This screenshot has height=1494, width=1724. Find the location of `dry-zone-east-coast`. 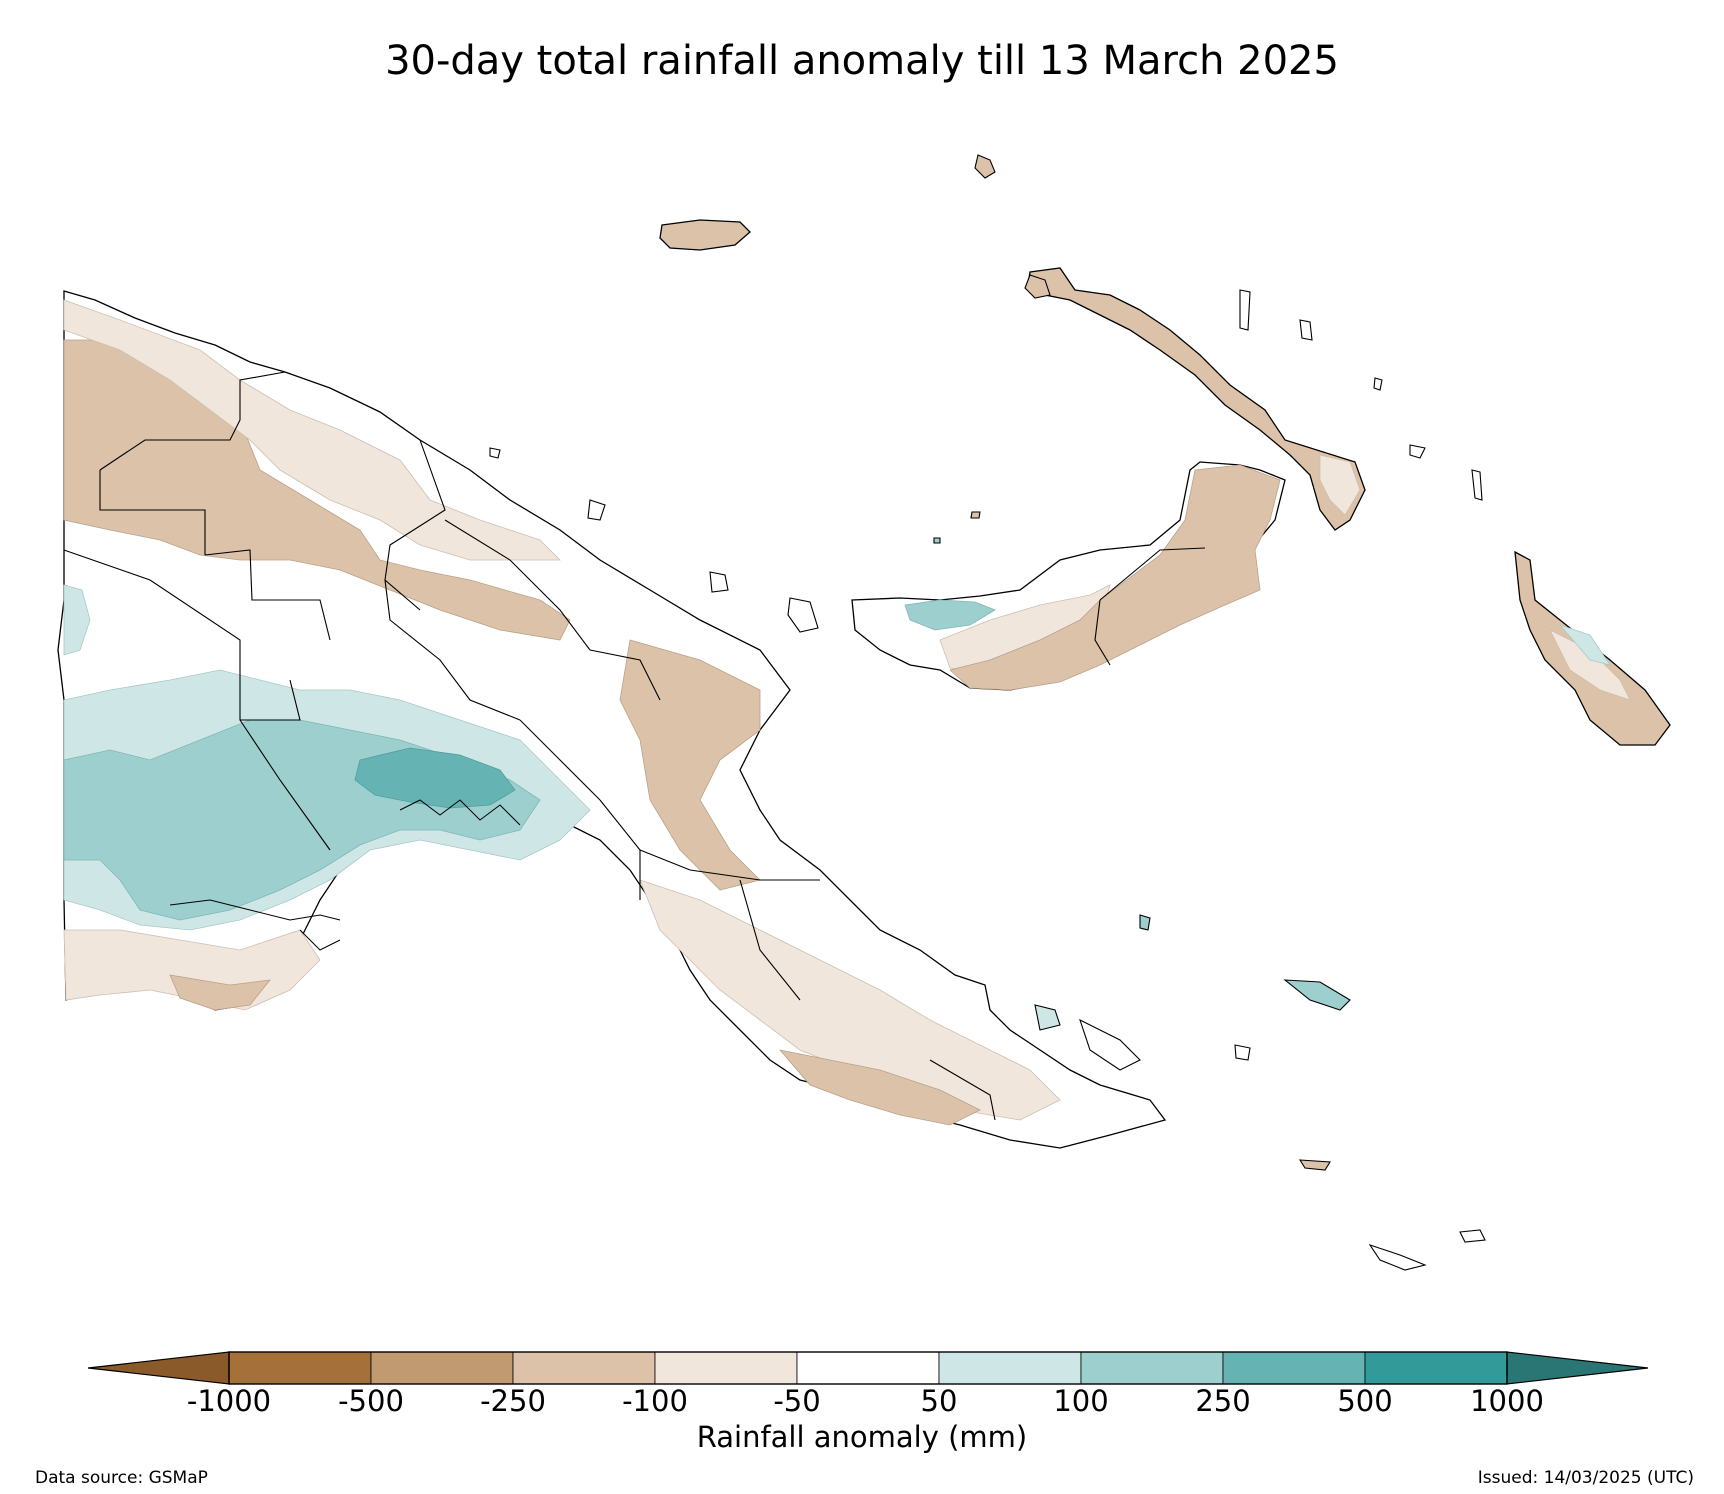

dry-zone-east-coast is located at coordinates (690, 765).